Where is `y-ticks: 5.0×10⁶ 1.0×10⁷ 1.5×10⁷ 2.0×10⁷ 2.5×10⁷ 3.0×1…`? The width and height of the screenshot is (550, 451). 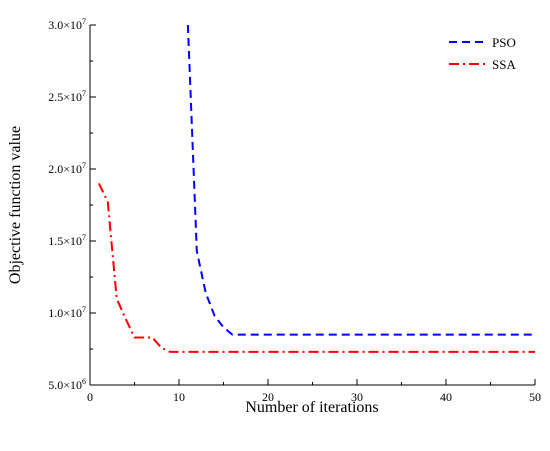
y-ticks: 5.0×10⁶ 1.0×10⁷ 1.5×10⁷ 2.0×10⁷ 2.5×10⁷ 3.0×1… is located at coordinates (72, 204).